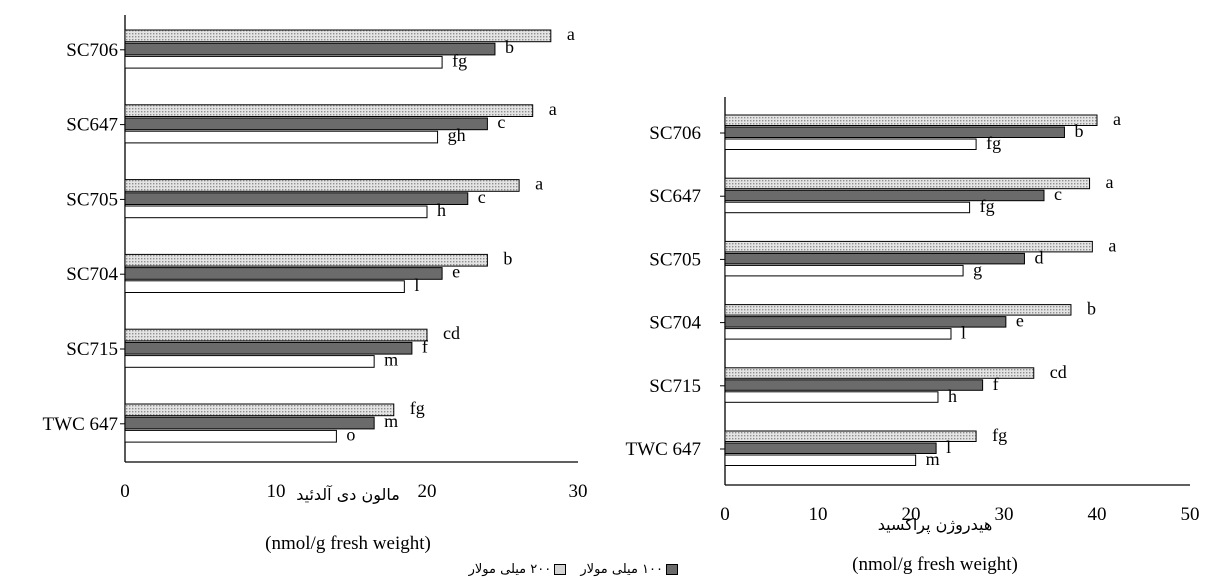 The width and height of the screenshot is (1206, 581). What do you see at coordinates (818, 514) in the screenshot?
I see `right-x-tick-label: 10` at bounding box center [818, 514].